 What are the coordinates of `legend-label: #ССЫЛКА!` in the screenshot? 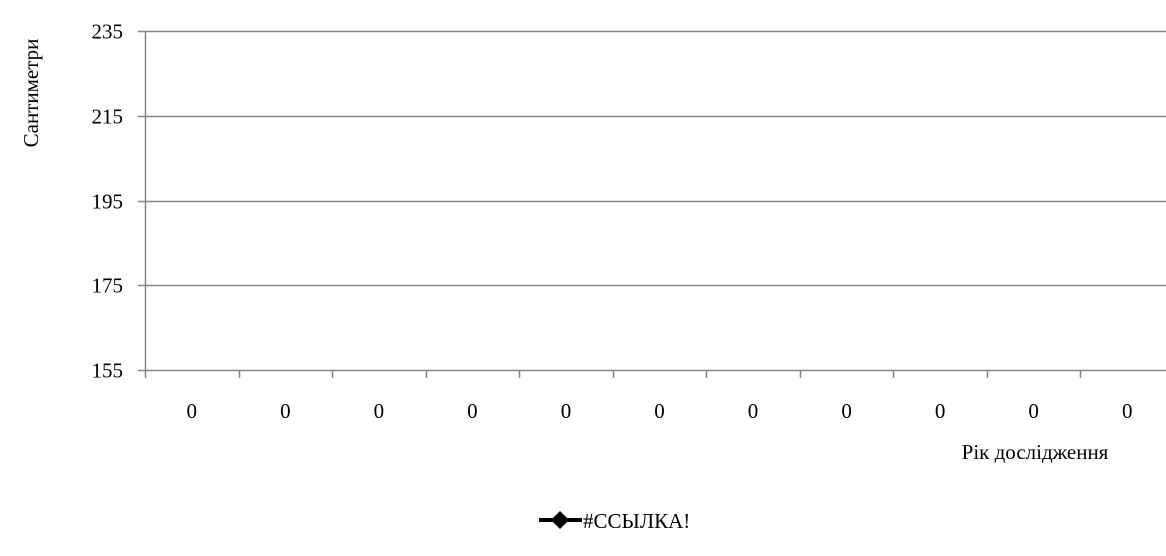 It's located at (636, 521).